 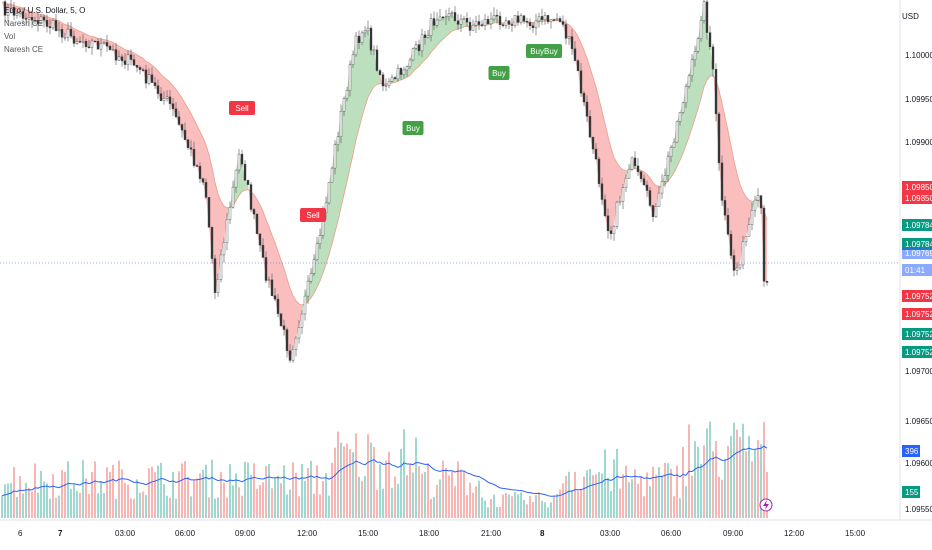 What do you see at coordinates (45, 10) in the screenshot?
I see `symbol-title: Euro / U.S. Dollar, 5, O` at bounding box center [45, 10].